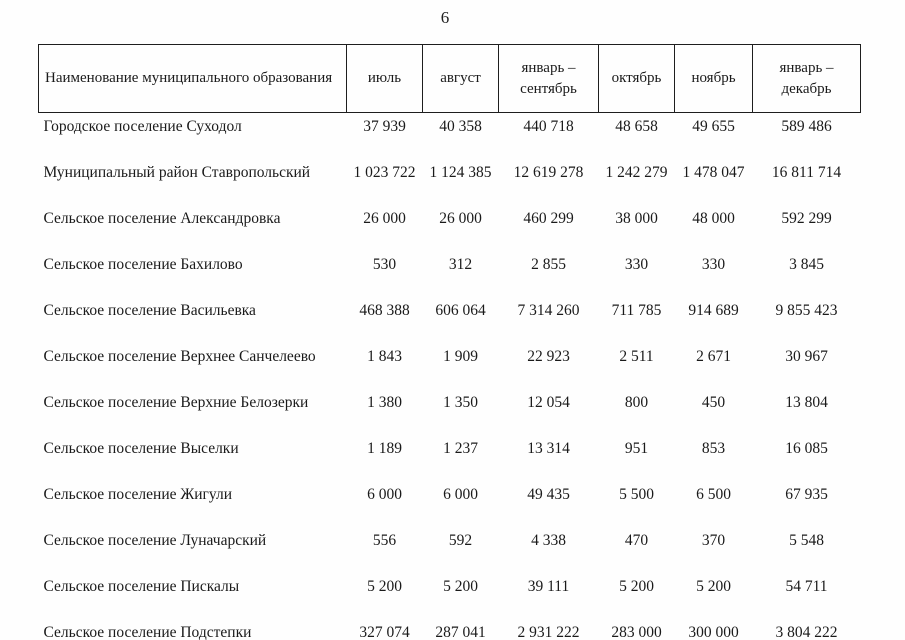 This screenshot has height=640, width=905. Describe the element at coordinates (548, 172) in the screenshot. I see `row-value: 12 619 278` at that location.